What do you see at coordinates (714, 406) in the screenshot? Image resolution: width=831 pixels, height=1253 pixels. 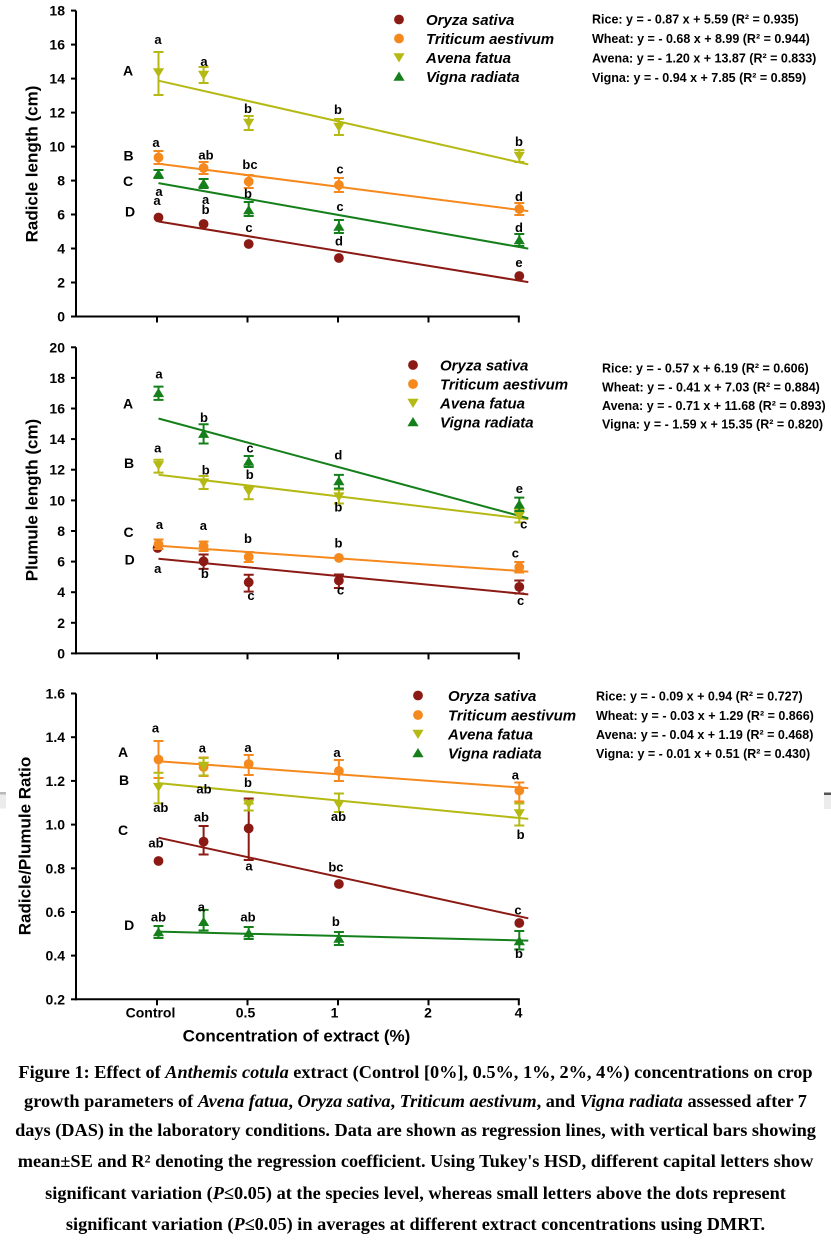 I see `svg-text:Avena: y = - 0.71 x + 11.68 (R: Avena: y = - 0.71 x + 11.68 (R² = 0.893)` at bounding box center [714, 406].